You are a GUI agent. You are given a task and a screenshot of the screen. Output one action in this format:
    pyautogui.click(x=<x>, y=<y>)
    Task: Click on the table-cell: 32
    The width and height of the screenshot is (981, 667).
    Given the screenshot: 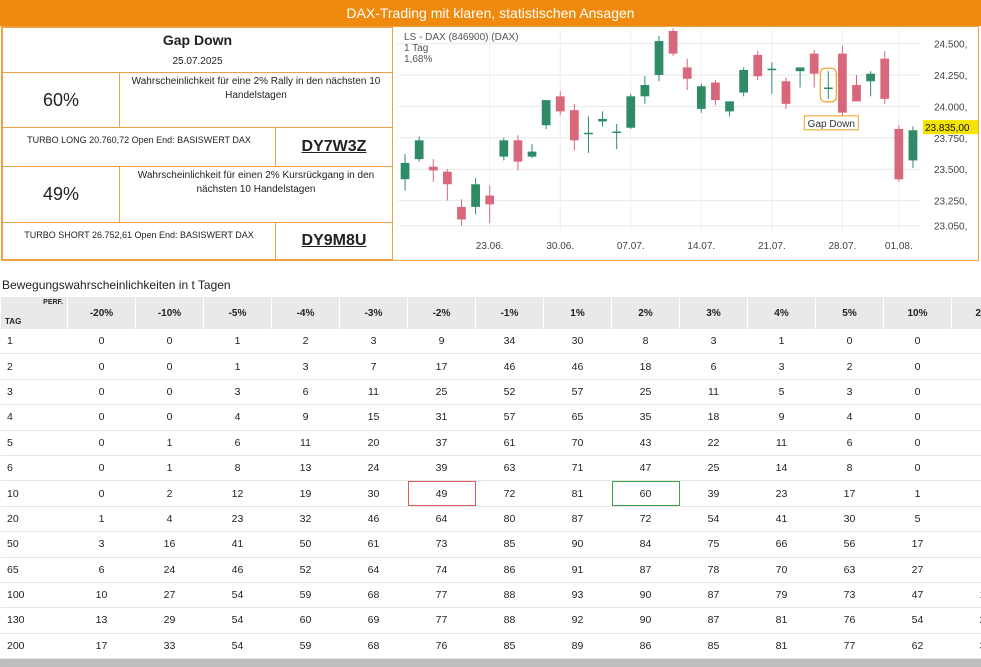 What is the action you would take?
    pyautogui.click(x=305, y=519)
    